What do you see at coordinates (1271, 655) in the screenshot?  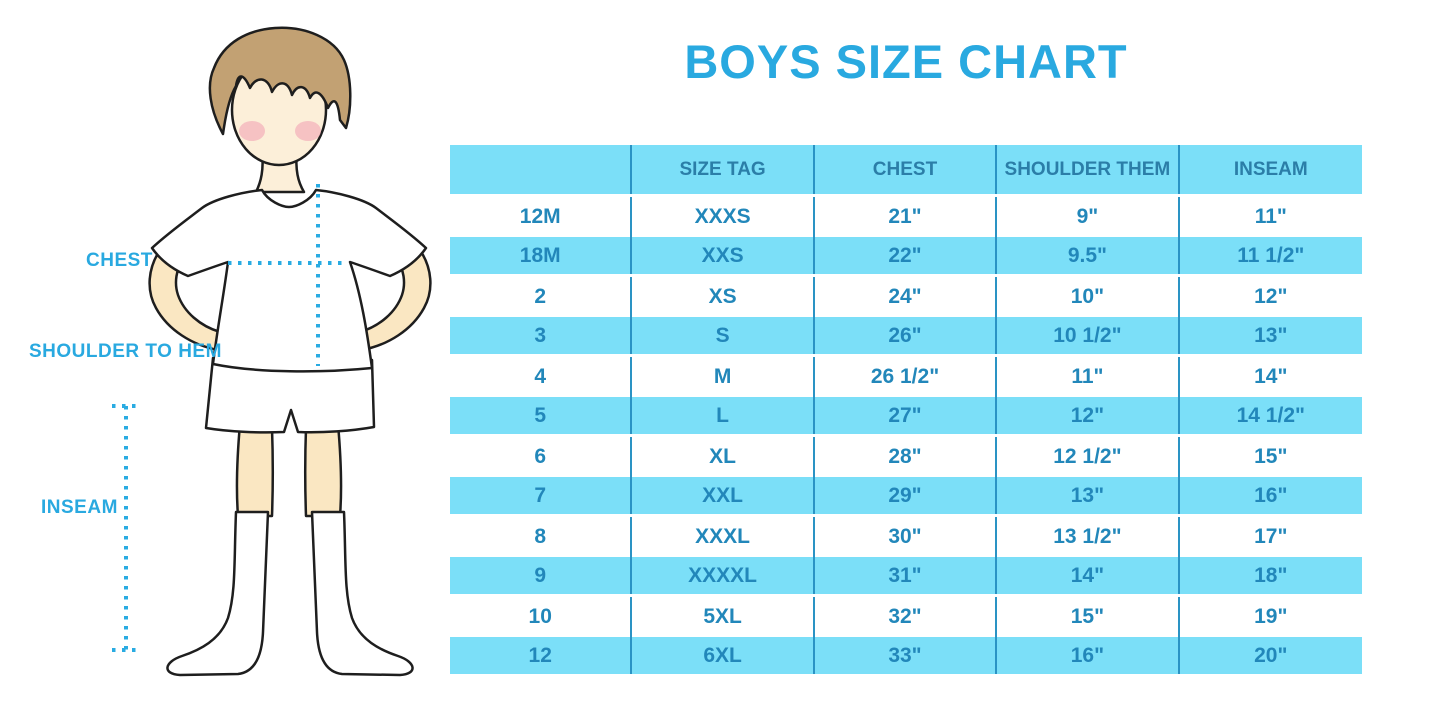 I see `table-cell: 20"` at bounding box center [1271, 655].